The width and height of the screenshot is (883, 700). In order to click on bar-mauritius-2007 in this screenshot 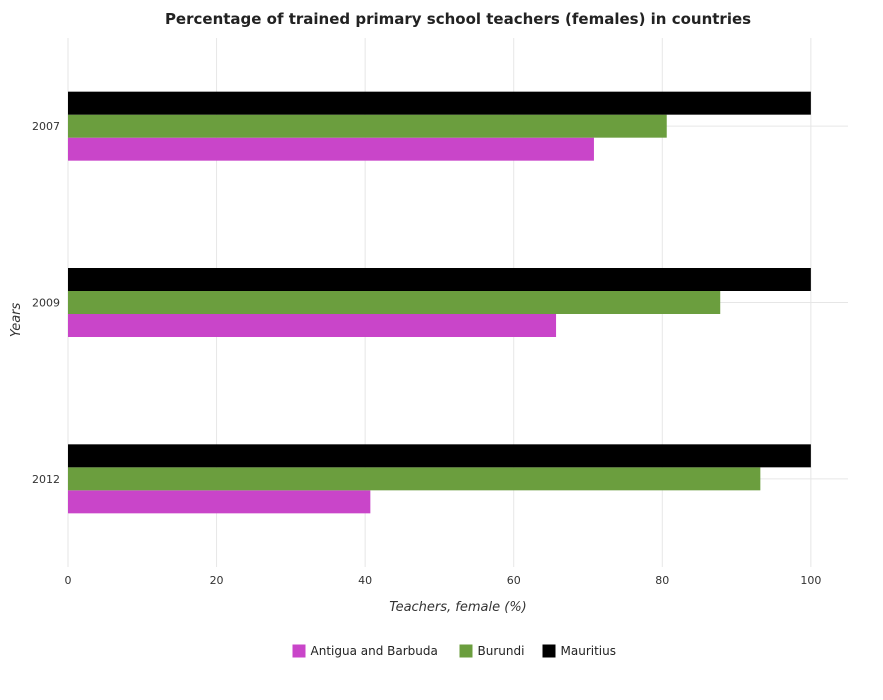, I will do `click(439, 103)`.